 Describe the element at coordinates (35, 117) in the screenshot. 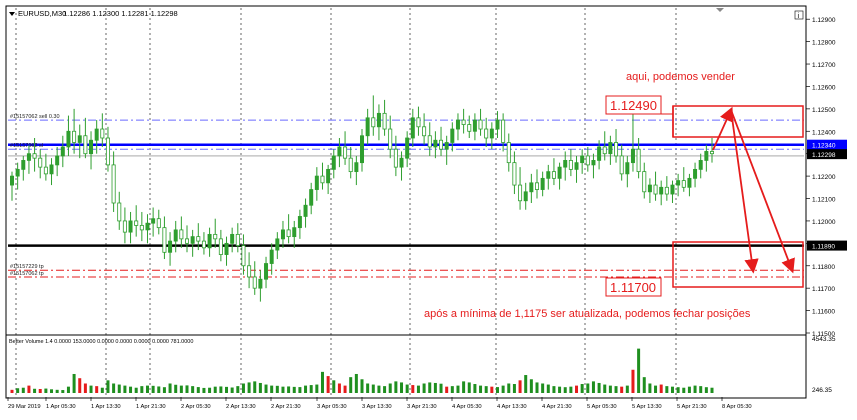

I see `order-label: #15157062 sell 0.30` at that location.